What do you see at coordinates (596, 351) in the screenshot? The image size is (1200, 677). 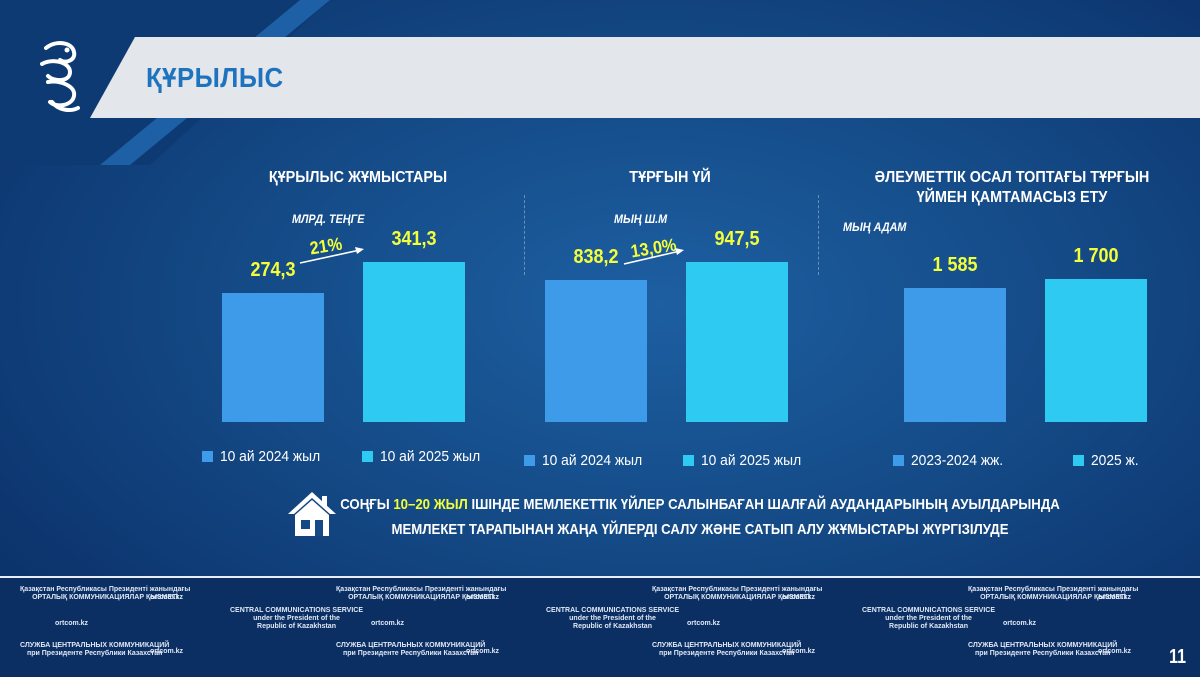 I see `chart-2-bar-2024` at bounding box center [596, 351].